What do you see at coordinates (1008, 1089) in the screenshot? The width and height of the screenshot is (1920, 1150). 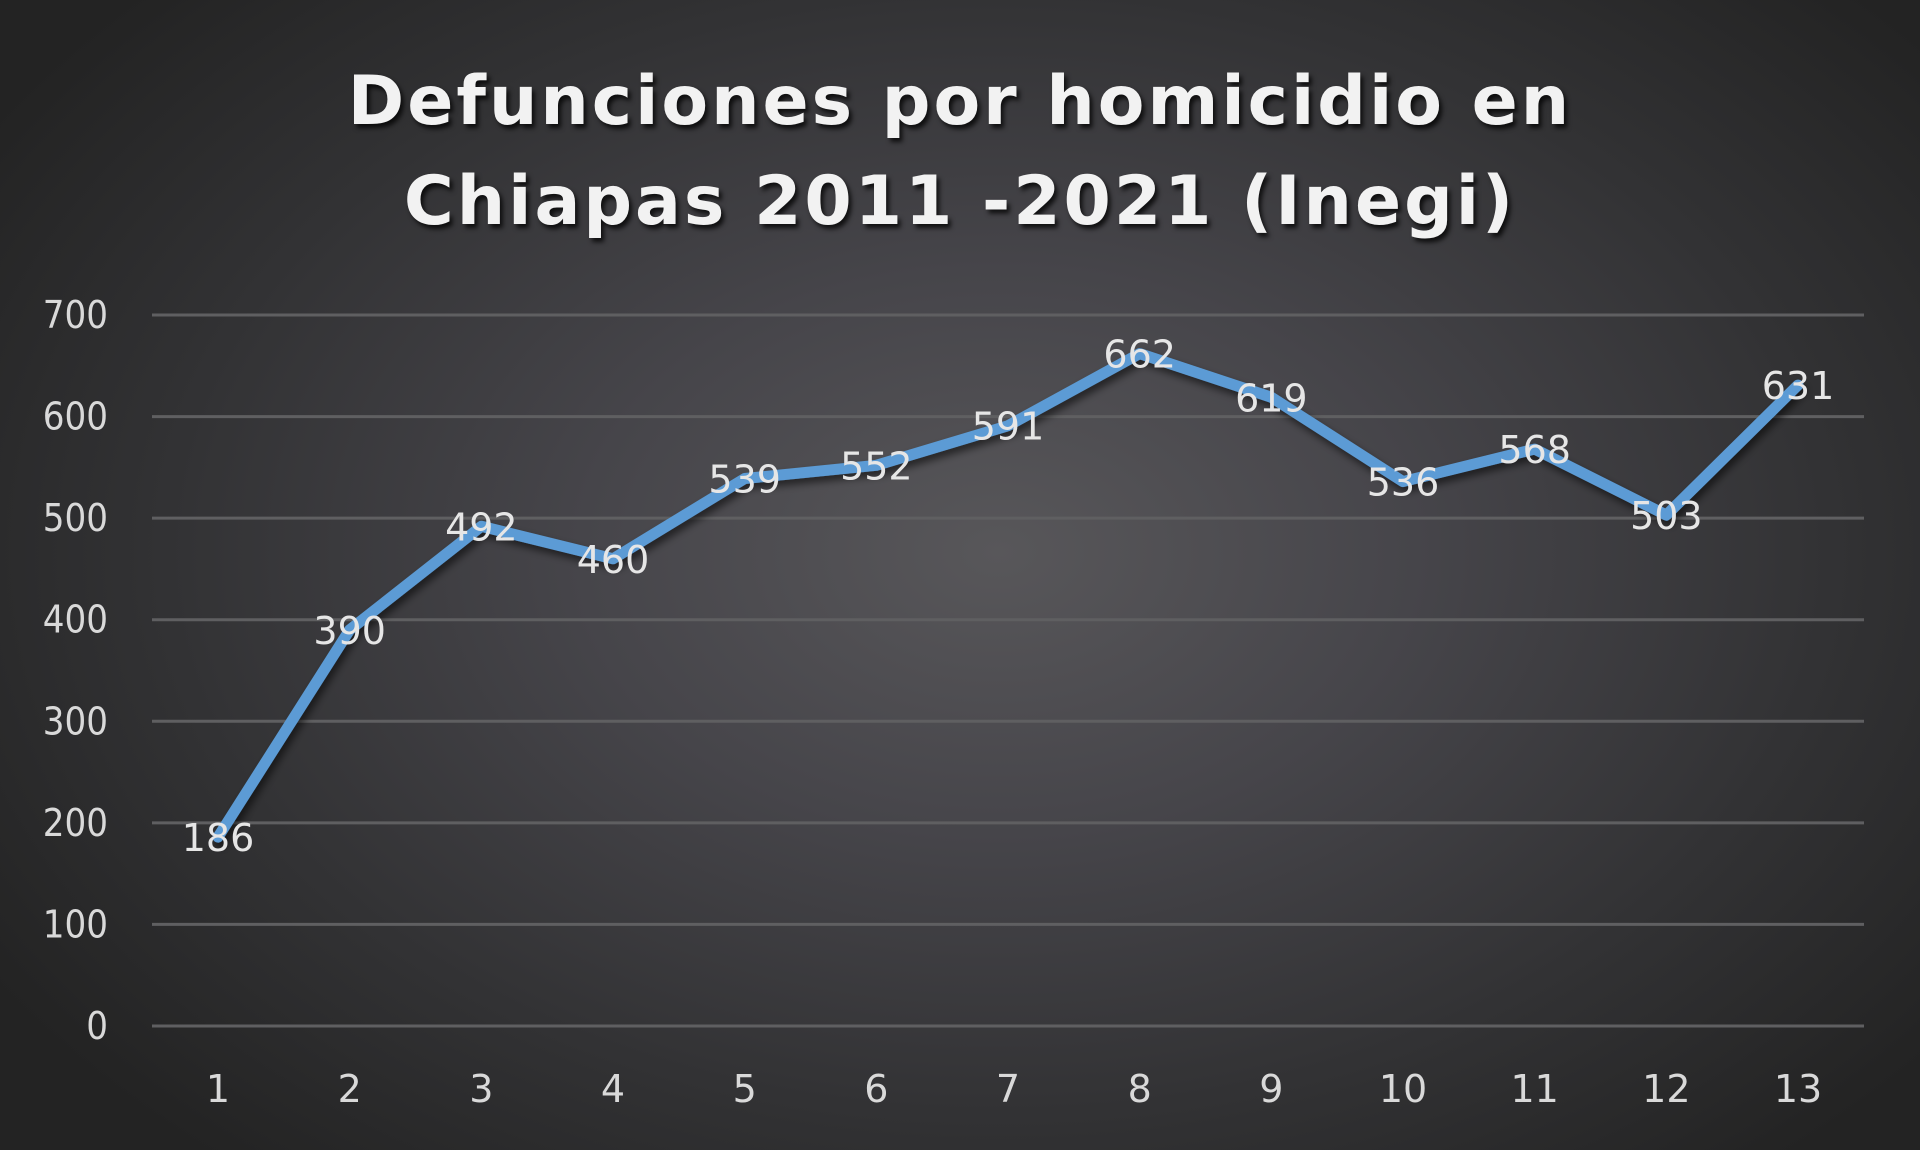 I see `x-tick-label: 7` at bounding box center [1008, 1089].